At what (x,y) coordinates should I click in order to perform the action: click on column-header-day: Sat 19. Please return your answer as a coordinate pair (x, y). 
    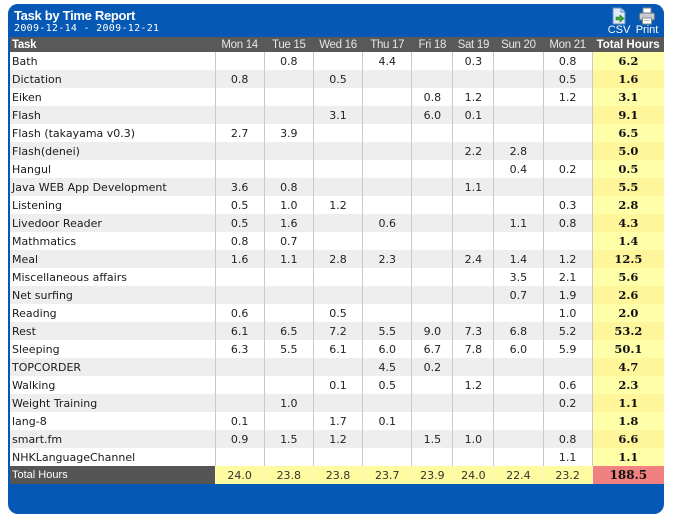
    Looking at the image, I should click on (473, 44).